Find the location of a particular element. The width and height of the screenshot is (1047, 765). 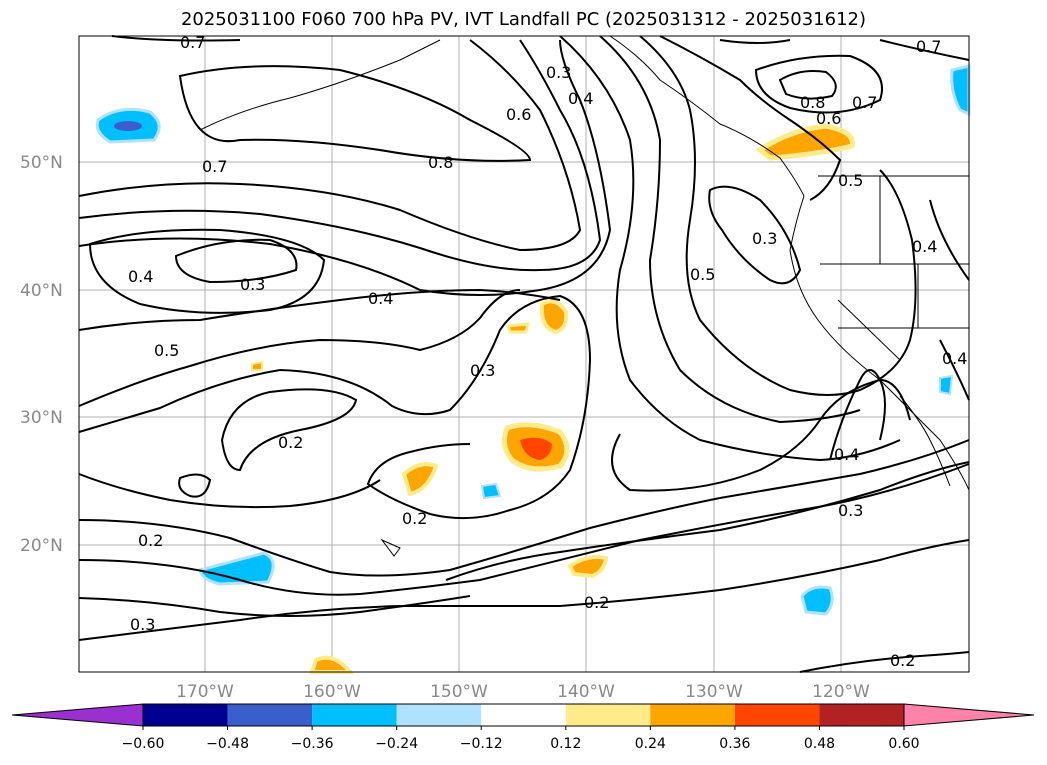

lat-label: 30°N is located at coordinates (41, 418).